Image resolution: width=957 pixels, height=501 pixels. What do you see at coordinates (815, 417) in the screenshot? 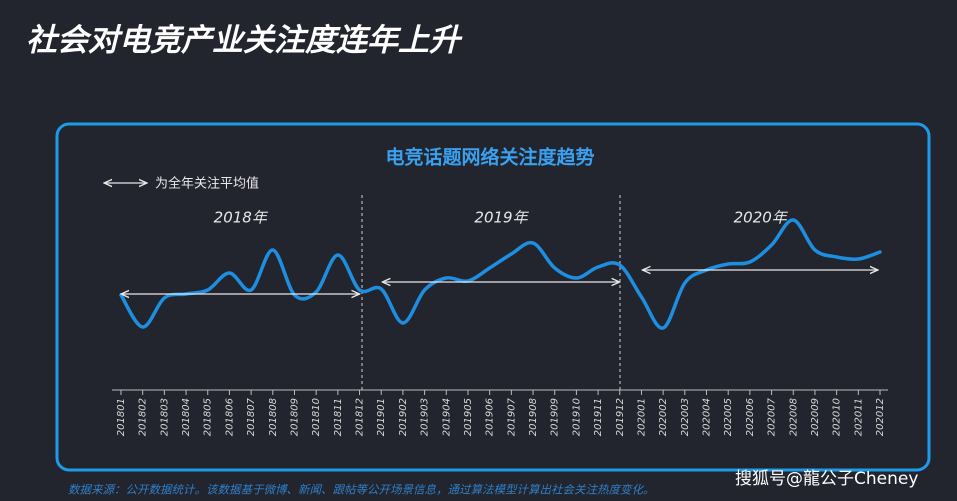
I see `x-tick-label: 202009` at bounding box center [815, 417].